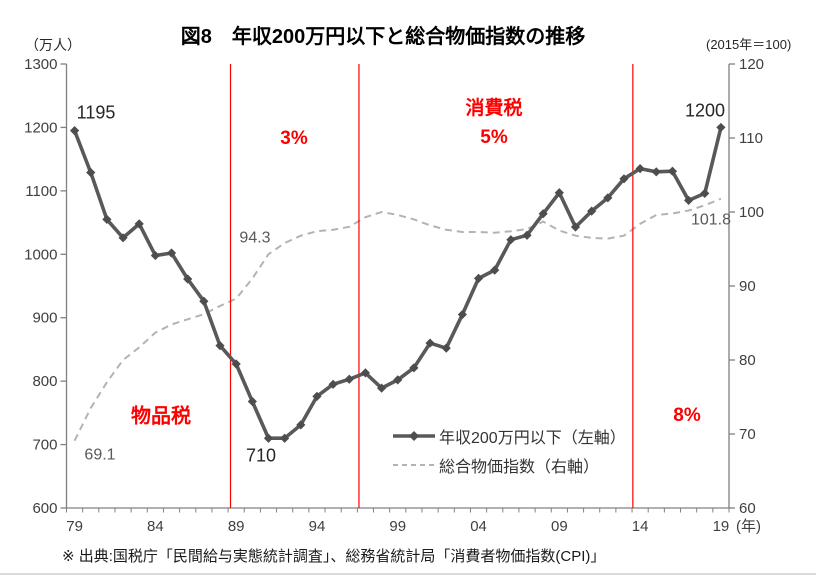 This screenshot has width=816, height=578. I want to click on annotation-tax-8pct: 8%, so click(687, 416).